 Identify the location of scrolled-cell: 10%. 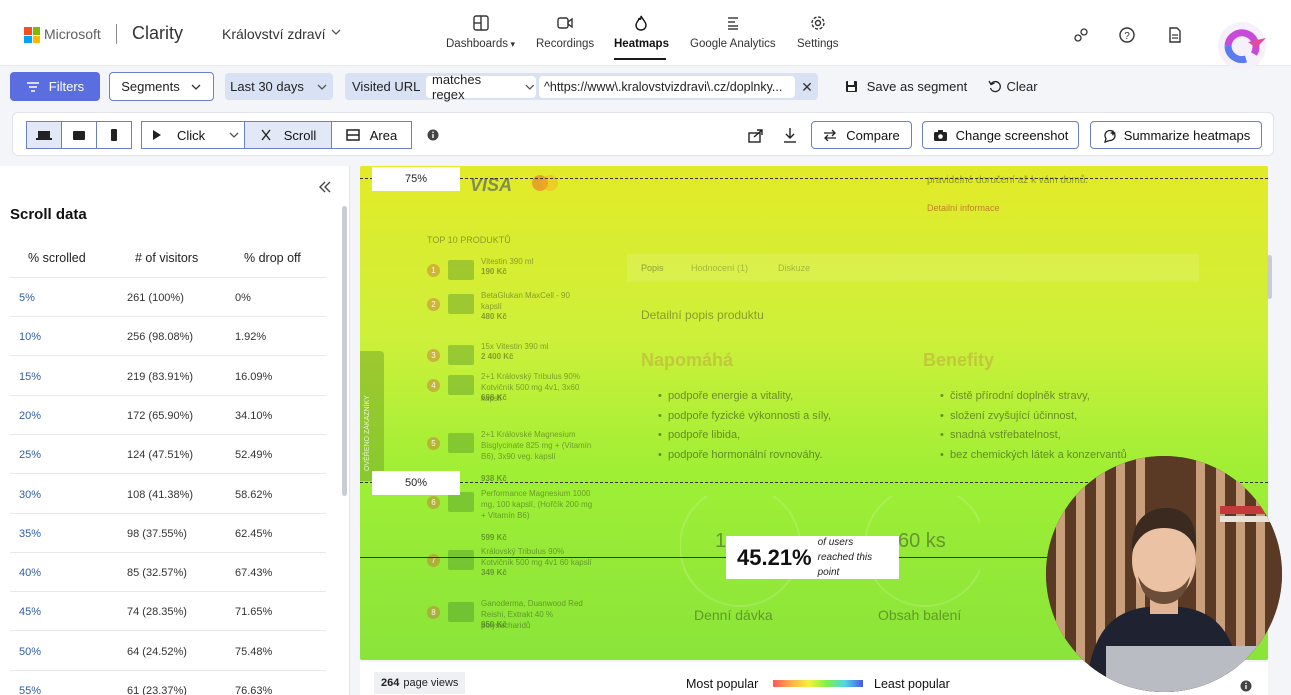
(30, 337).